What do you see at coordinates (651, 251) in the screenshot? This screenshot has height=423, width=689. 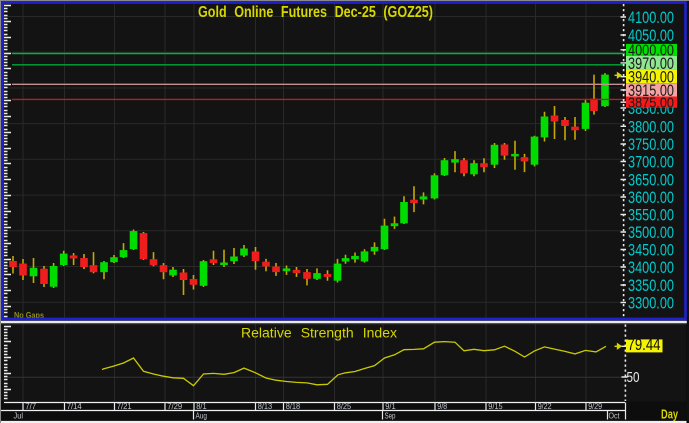 I see `svg-text: 3450.00` at bounding box center [651, 251].